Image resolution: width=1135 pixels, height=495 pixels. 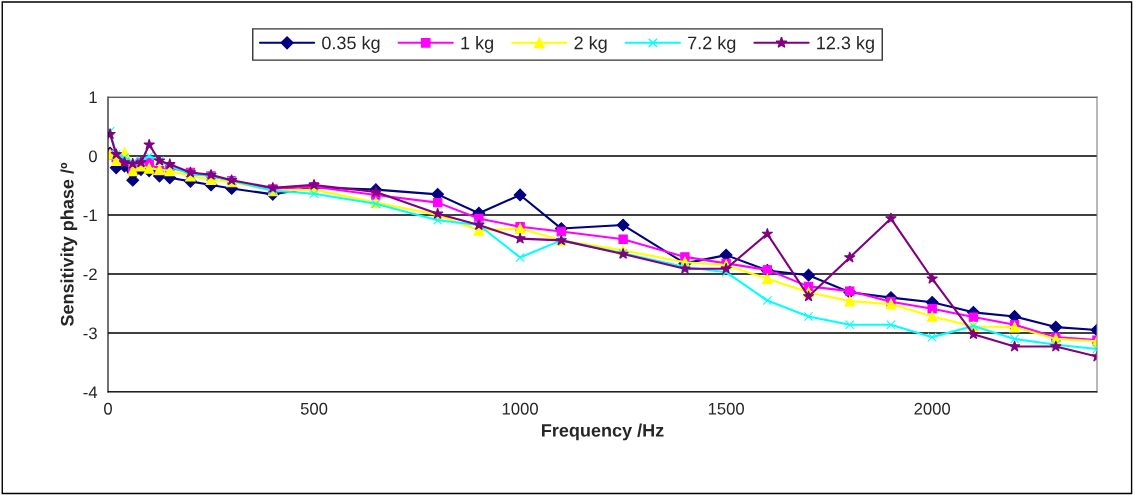 What do you see at coordinates (69, 244) in the screenshot?
I see `y-axis-title: Sensitivity phase /º` at bounding box center [69, 244].